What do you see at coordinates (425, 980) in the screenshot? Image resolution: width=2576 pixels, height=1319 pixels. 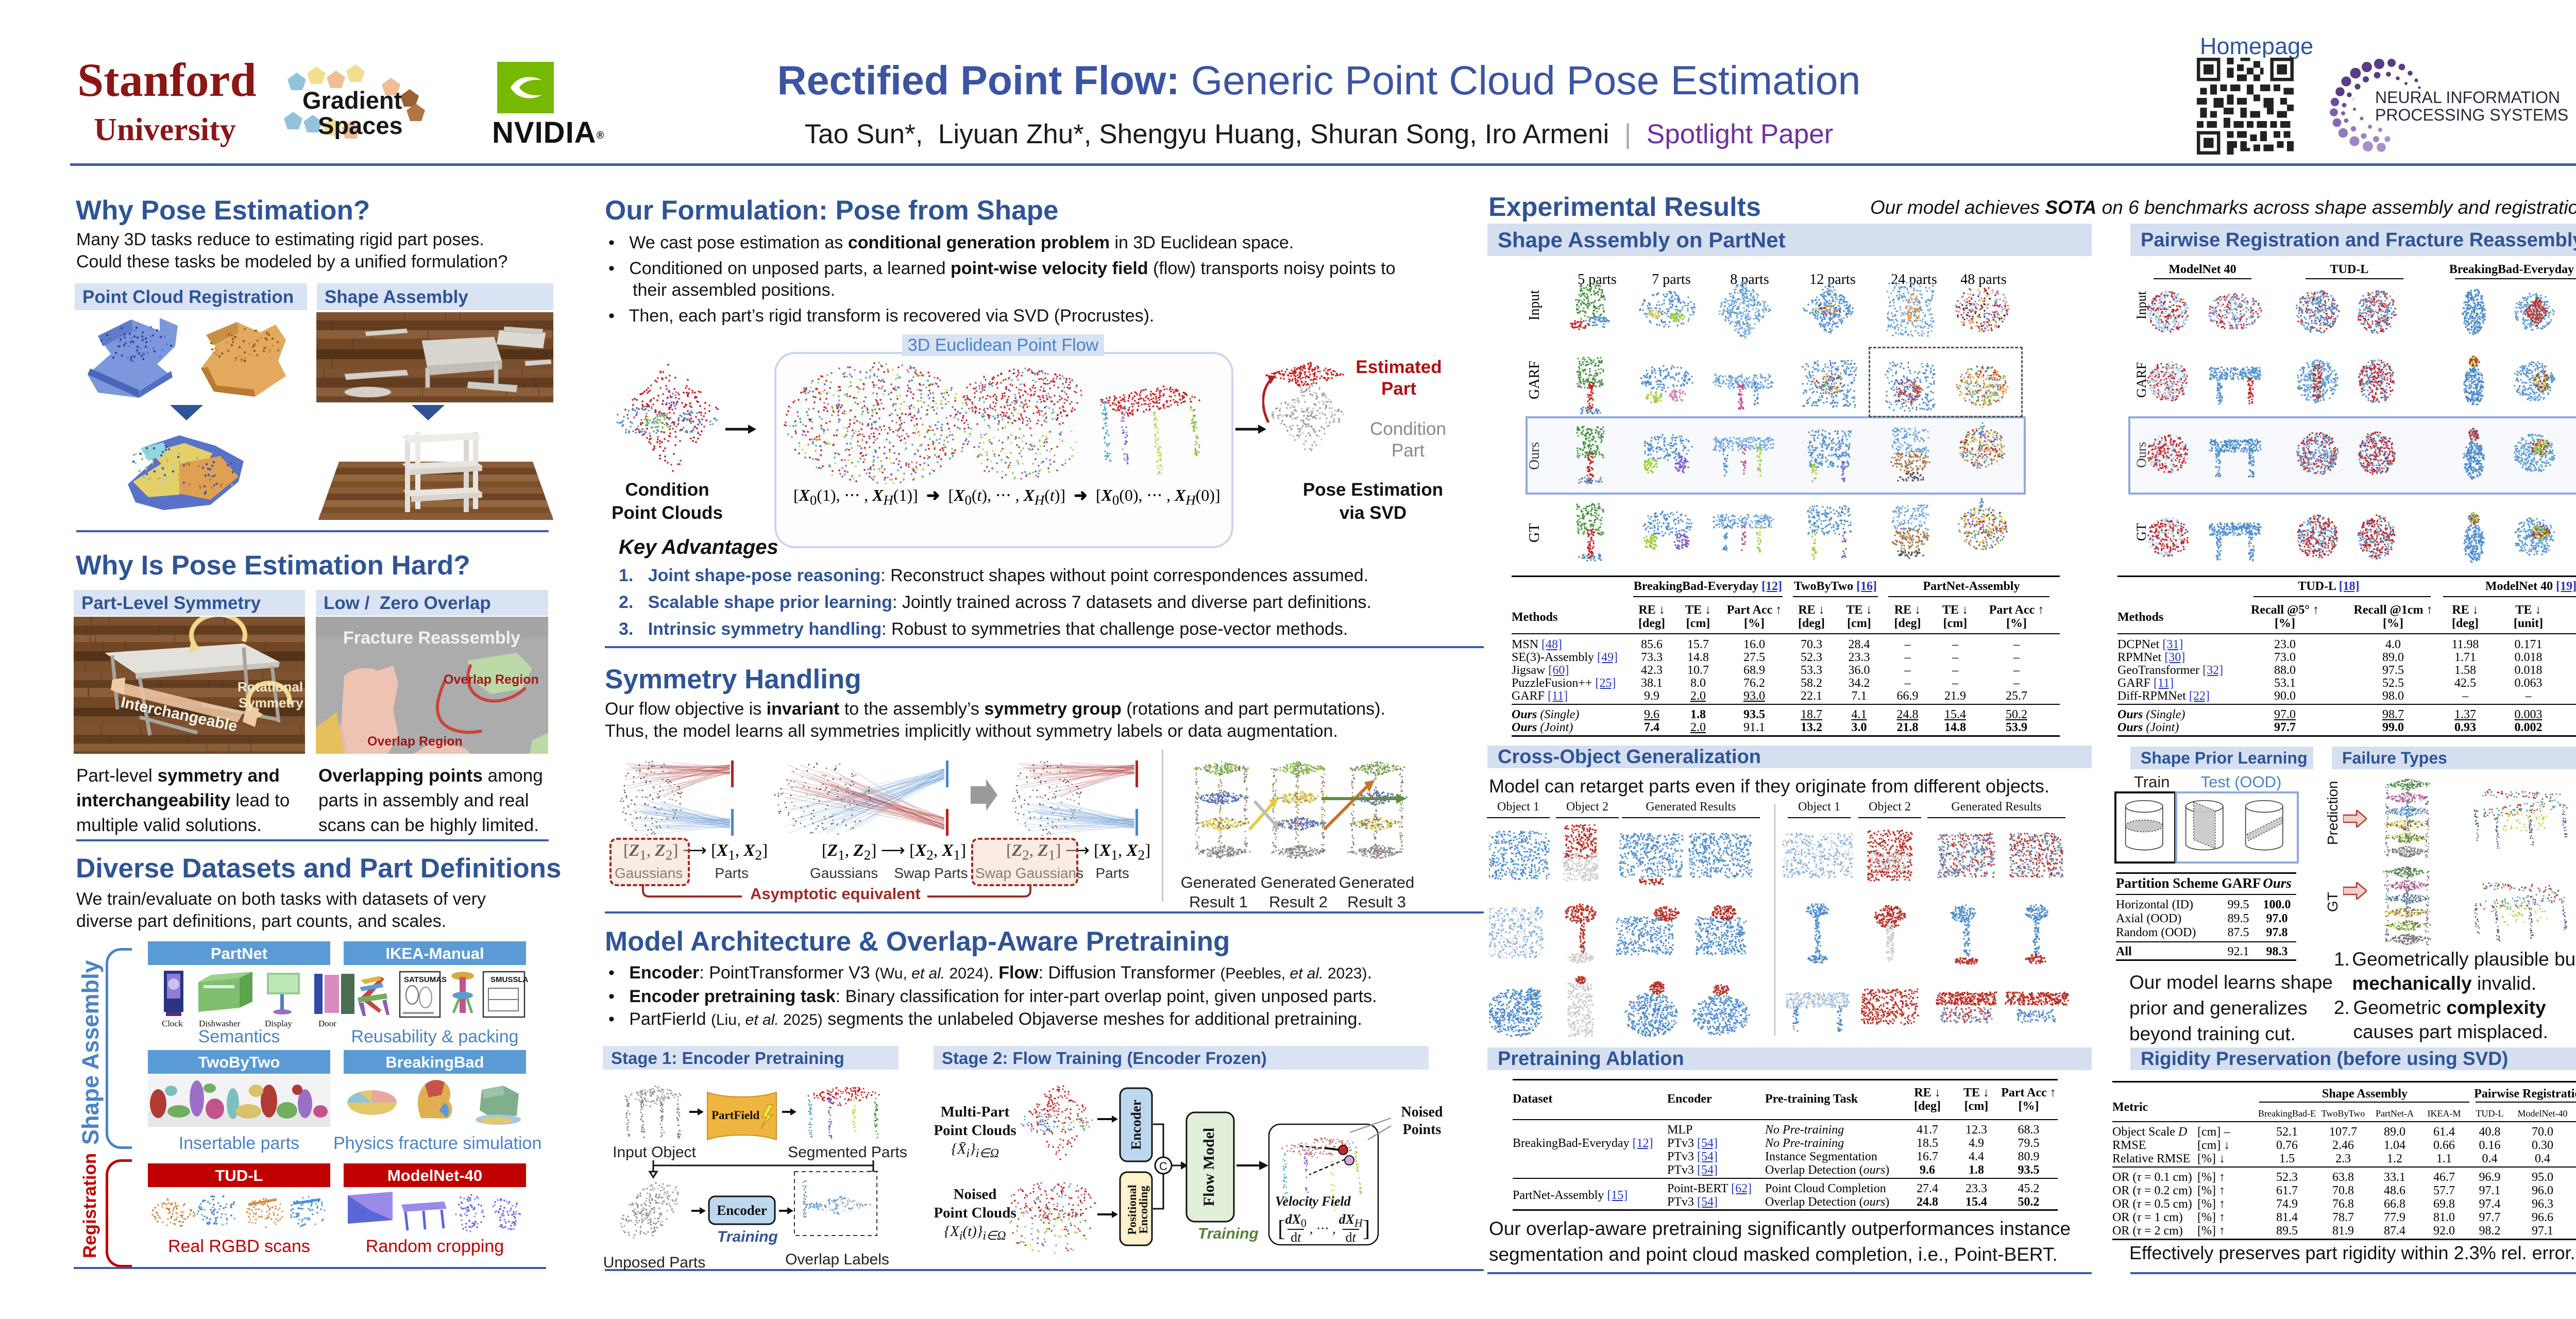 I see `svg-text: SATSUMAS` at bounding box center [425, 980].